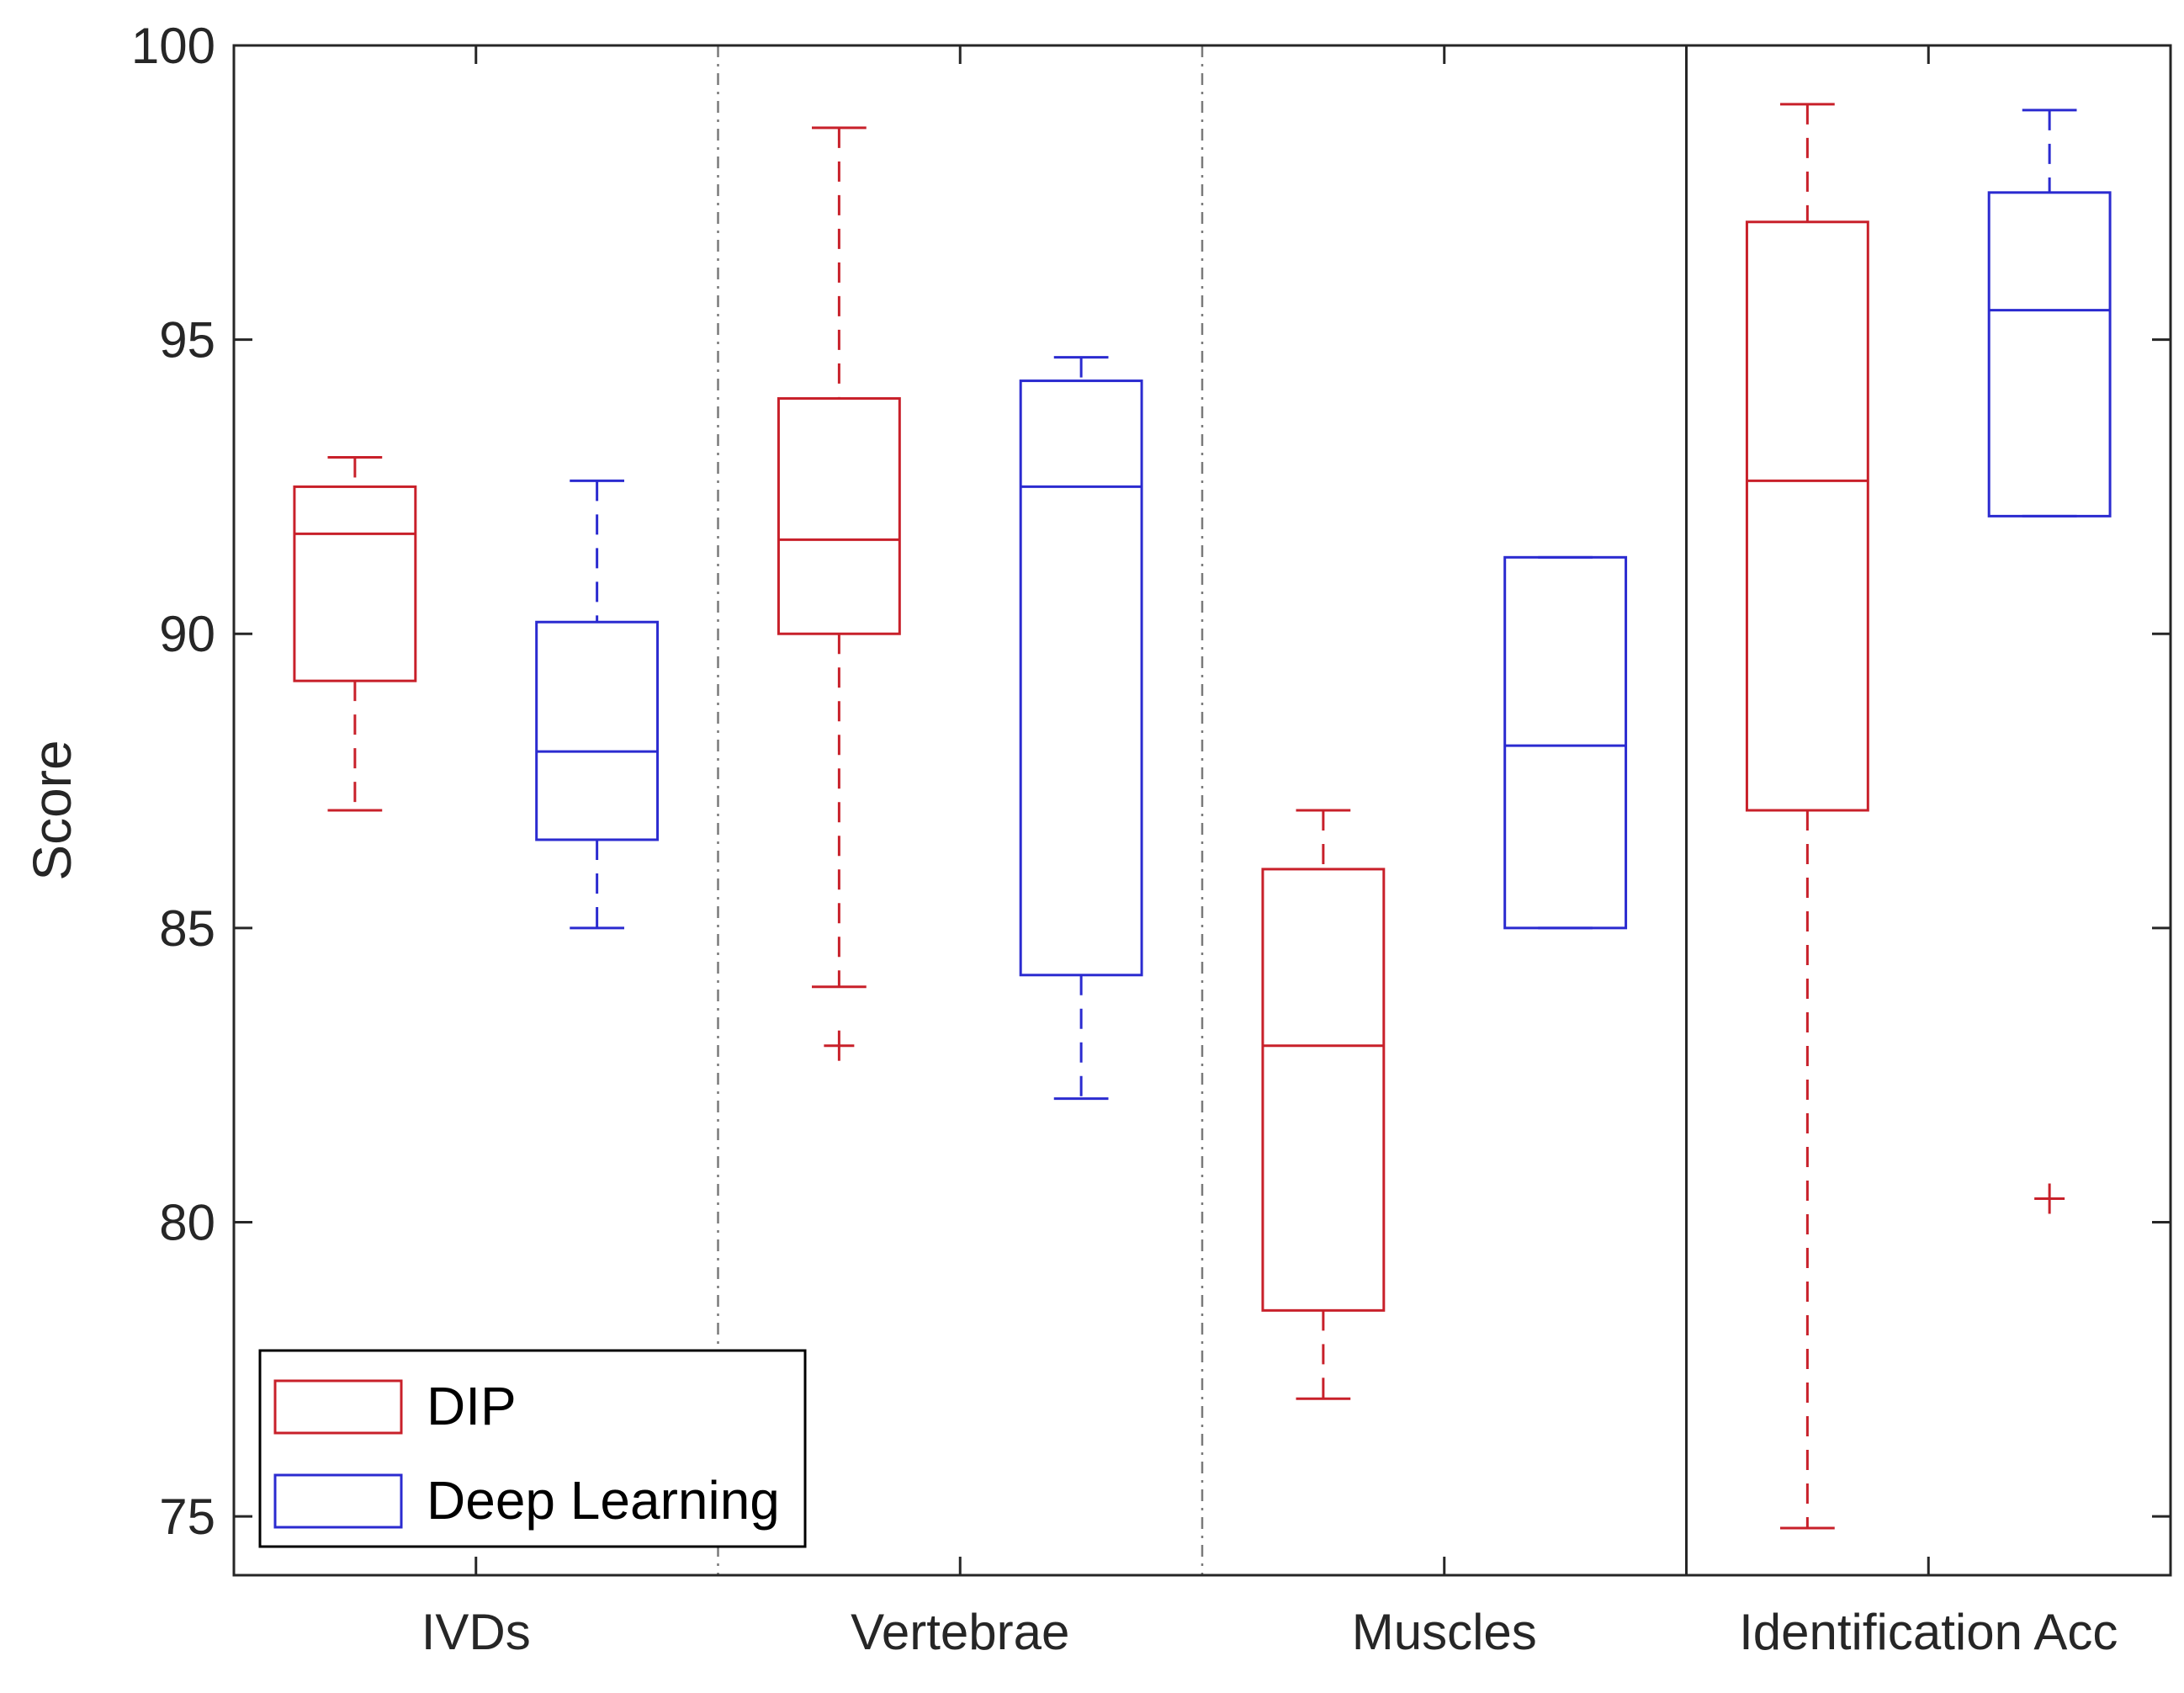 This screenshot has width=2184, height=1693. What do you see at coordinates (187, 340) in the screenshot?
I see `y-tick-label-95: 95` at bounding box center [187, 340].